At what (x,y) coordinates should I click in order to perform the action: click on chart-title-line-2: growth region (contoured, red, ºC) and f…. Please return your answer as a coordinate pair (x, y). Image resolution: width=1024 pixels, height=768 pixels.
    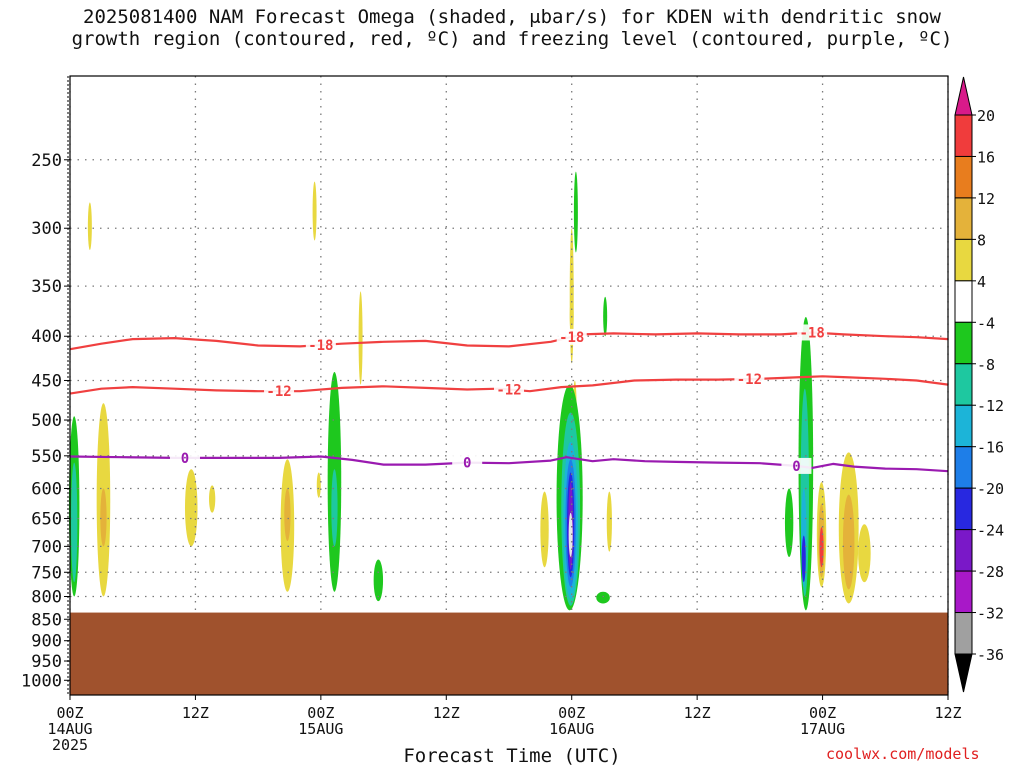
    Looking at the image, I should click on (512, 39).